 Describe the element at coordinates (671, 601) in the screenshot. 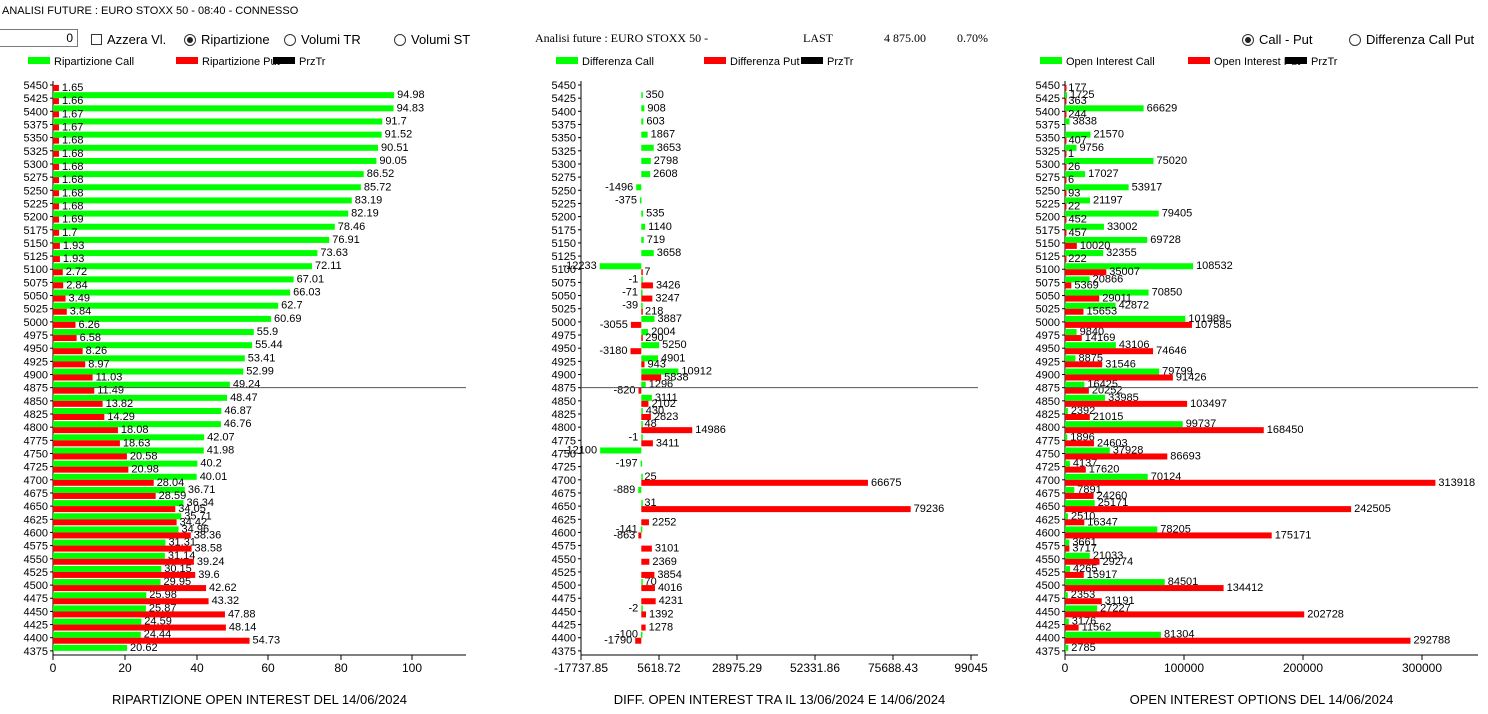

I see `data-label: 4231` at that location.